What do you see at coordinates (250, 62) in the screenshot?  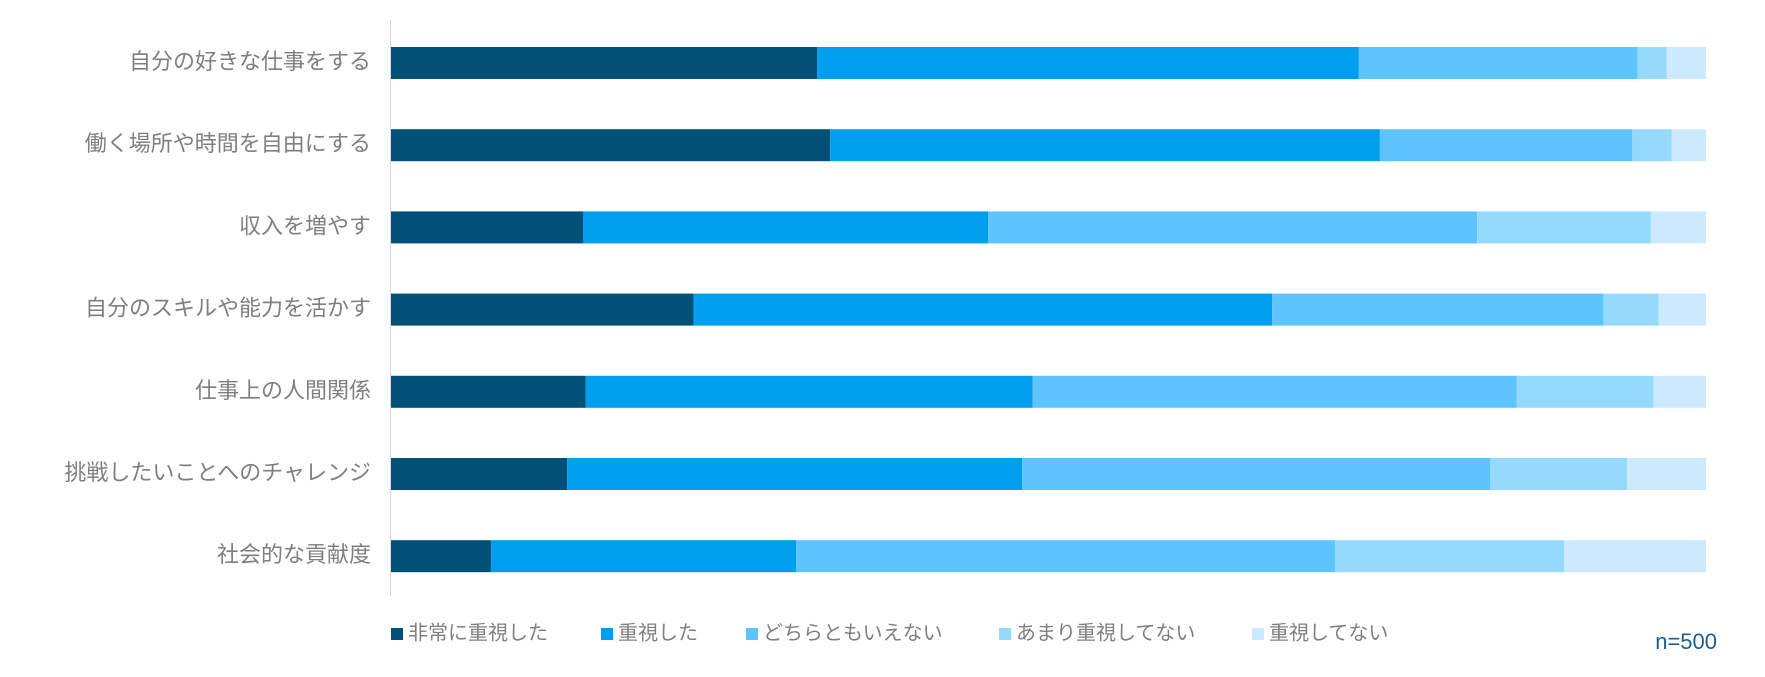 I see `category-label: 自分の好きな仕事をする` at bounding box center [250, 62].